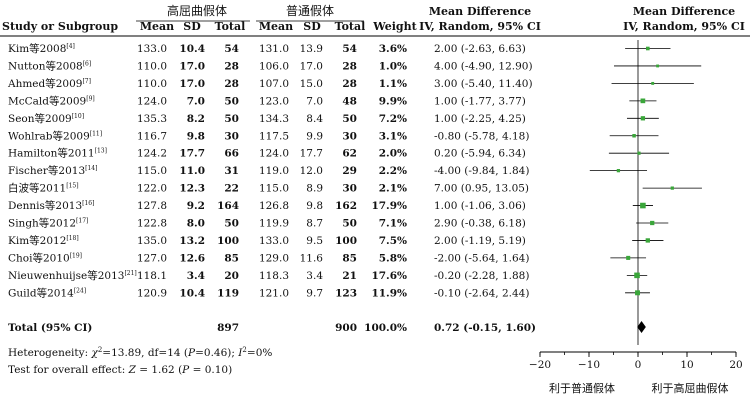 This screenshot has width=750, height=400. I want to click on study-name: Nutton等2008[6], so click(49, 65).